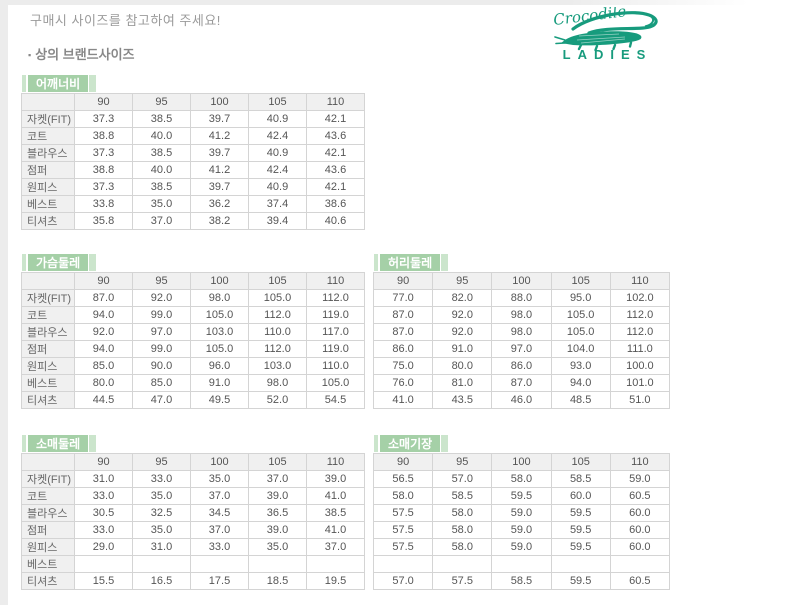 The width and height of the screenshot is (788, 605). I want to click on size-value-cell: 17.5, so click(219, 581).